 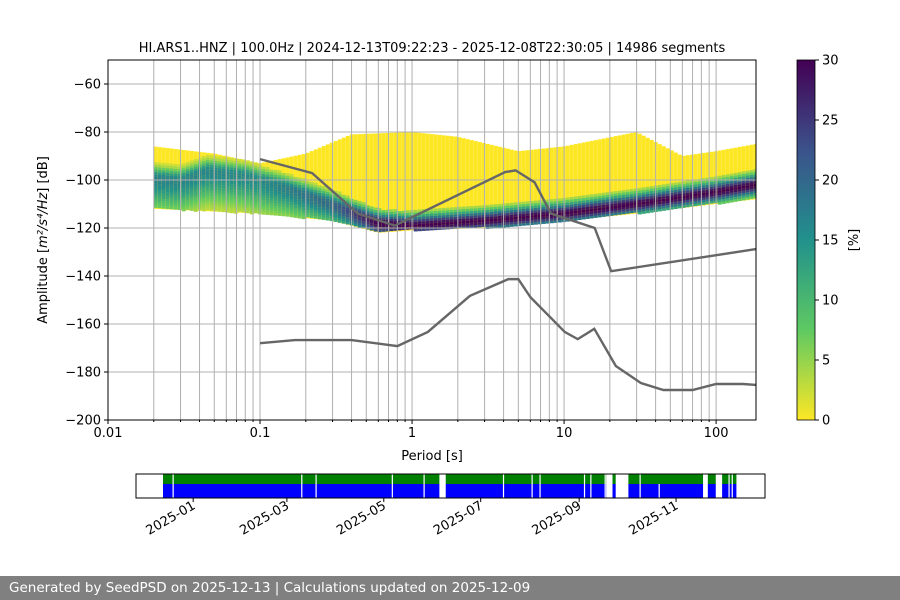 What do you see at coordinates (450, 486) in the screenshot?
I see `coverage-frame` at bounding box center [450, 486].